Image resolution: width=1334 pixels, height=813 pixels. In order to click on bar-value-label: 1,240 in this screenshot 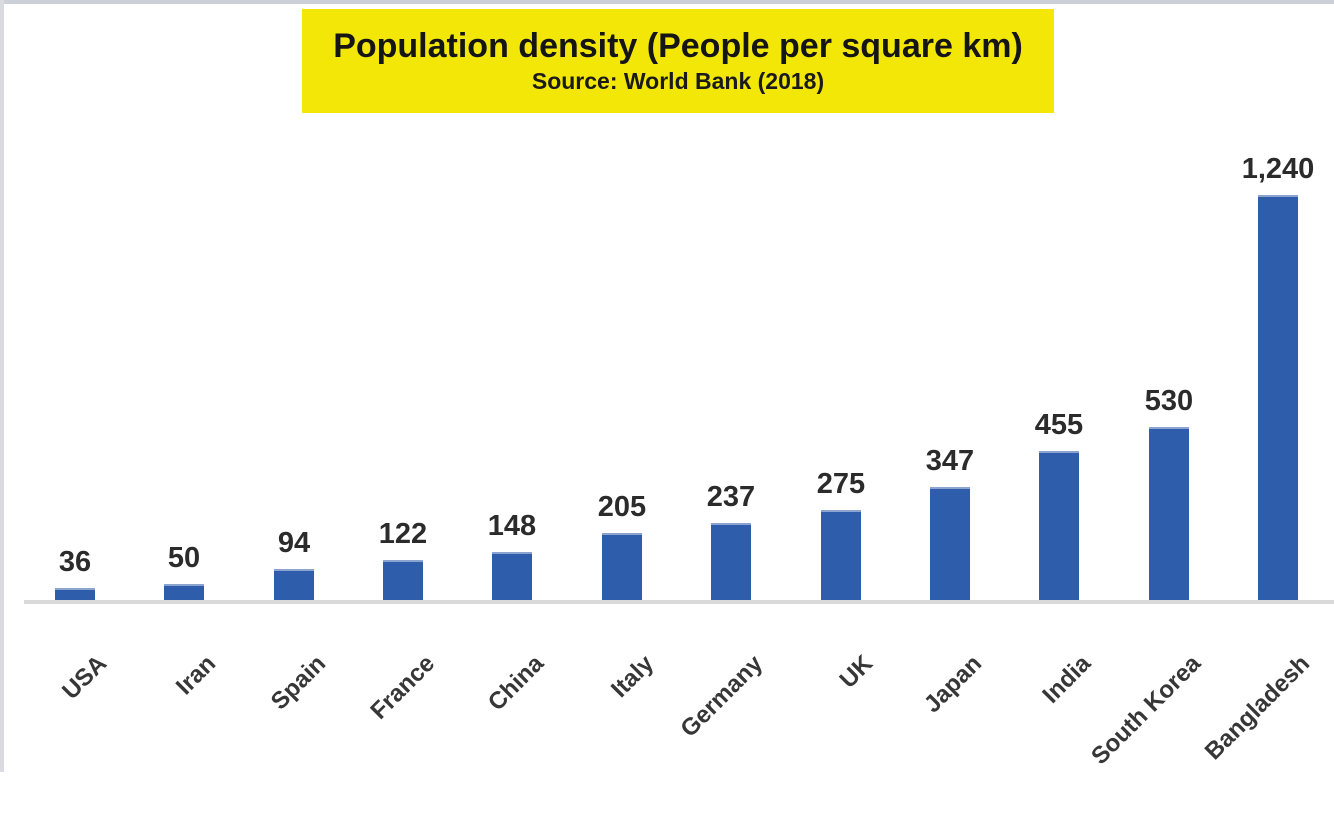, I will do `click(1278, 169)`.